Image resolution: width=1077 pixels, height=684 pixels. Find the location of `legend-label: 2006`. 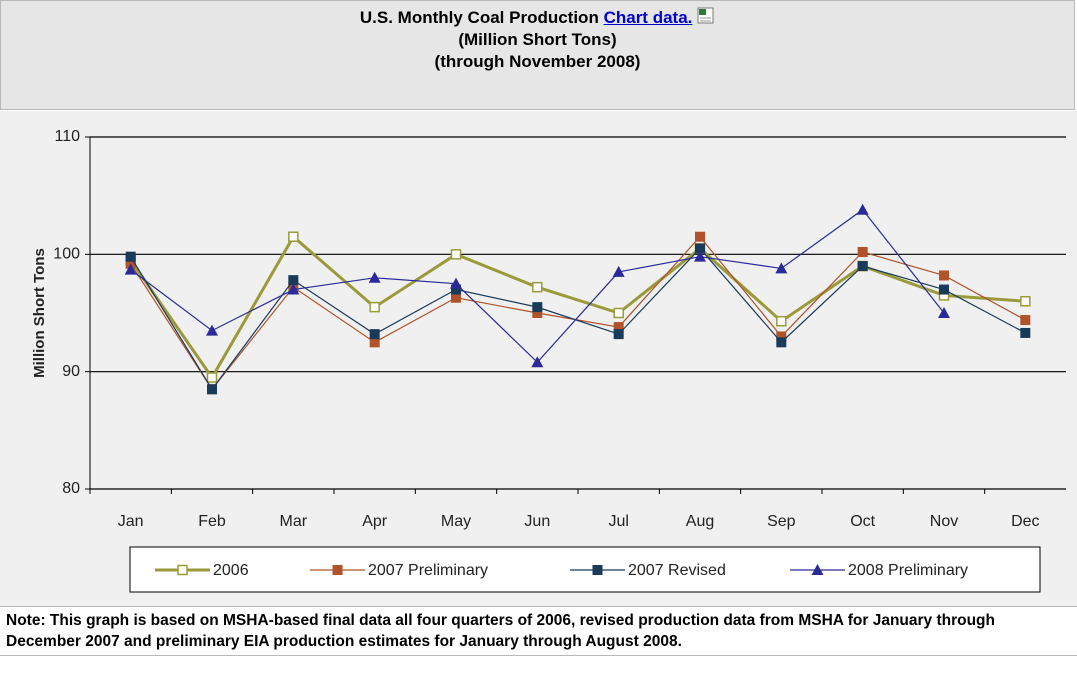

legend-label: 2006 is located at coordinates (231, 570).